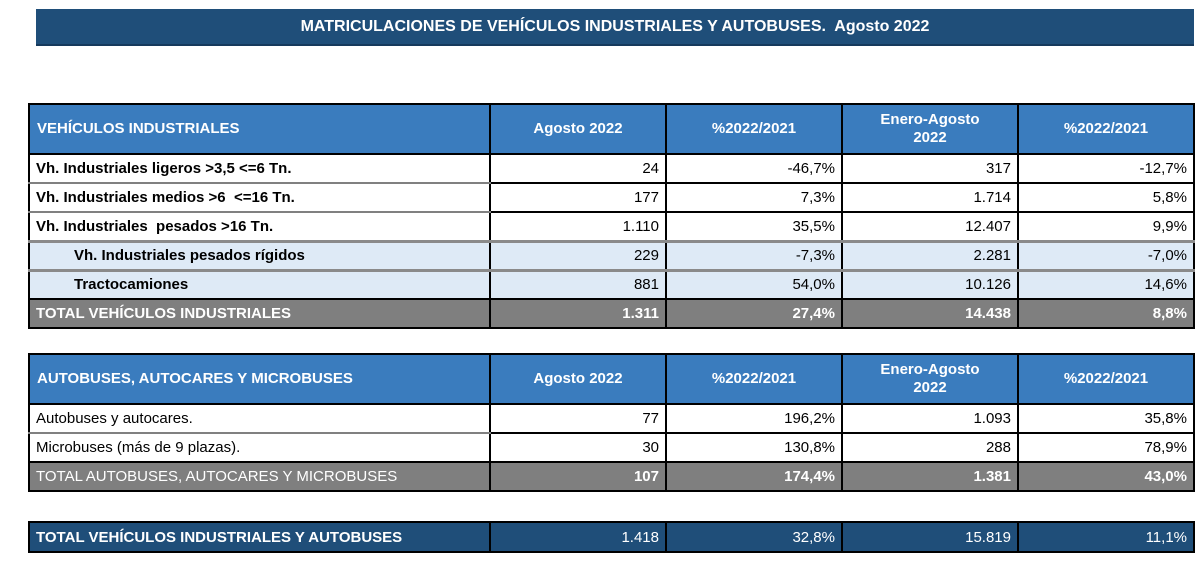  What do you see at coordinates (930, 198) in the screenshot?
I see `value-enero-agosto: 1.714` at bounding box center [930, 198].